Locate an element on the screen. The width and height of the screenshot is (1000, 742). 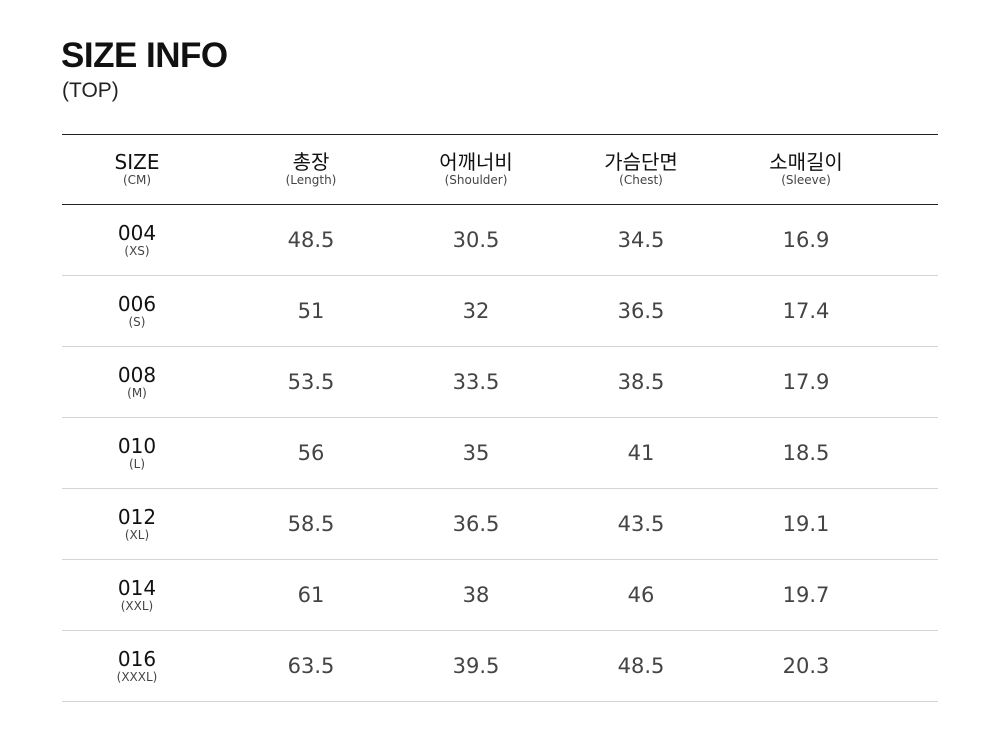
size-code: 008 is located at coordinates (137, 374).